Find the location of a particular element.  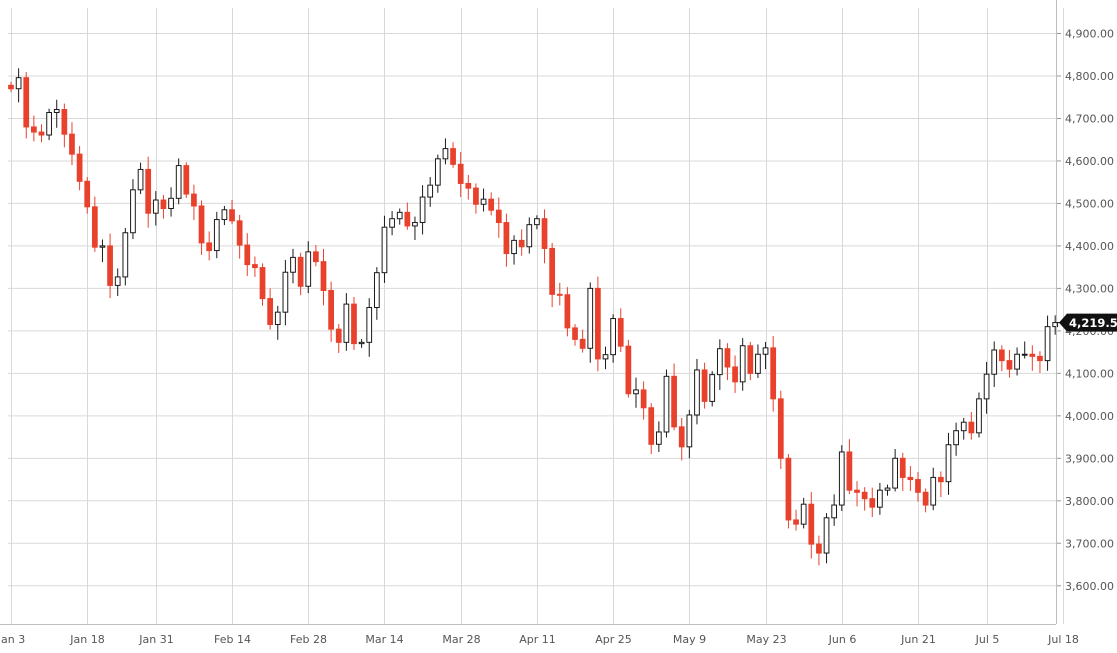

x-tick-label: Jun 21 is located at coordinates (918, 639).